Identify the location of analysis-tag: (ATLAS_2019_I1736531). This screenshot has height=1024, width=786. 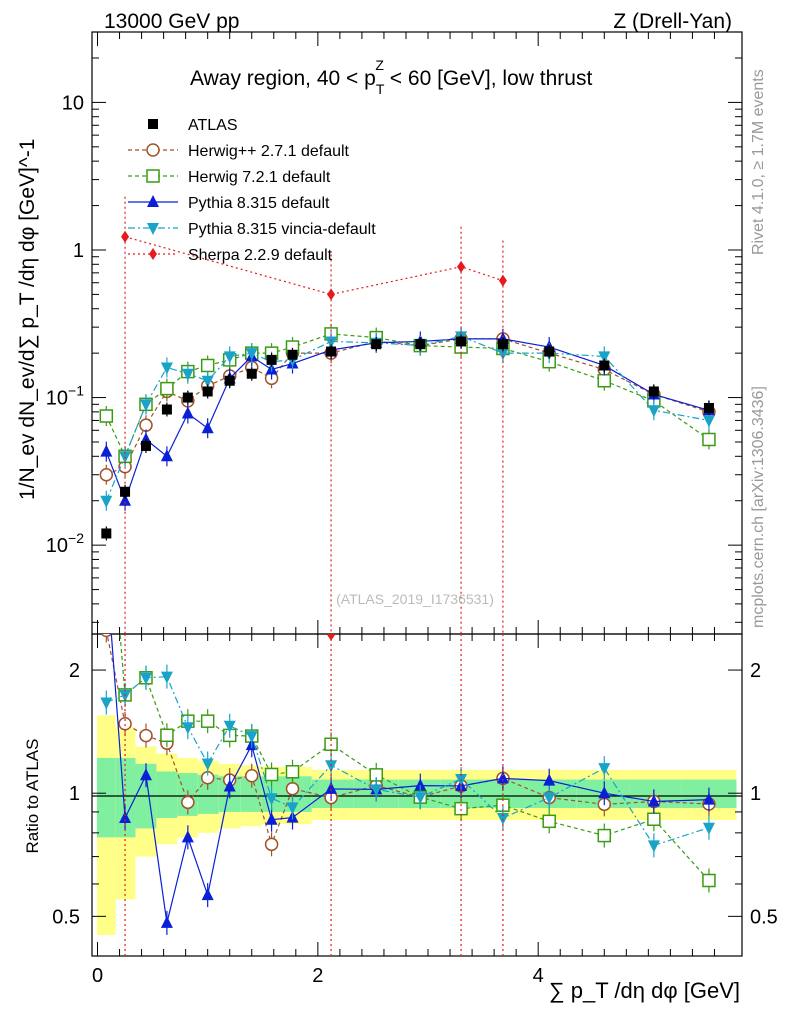
(415, 599).